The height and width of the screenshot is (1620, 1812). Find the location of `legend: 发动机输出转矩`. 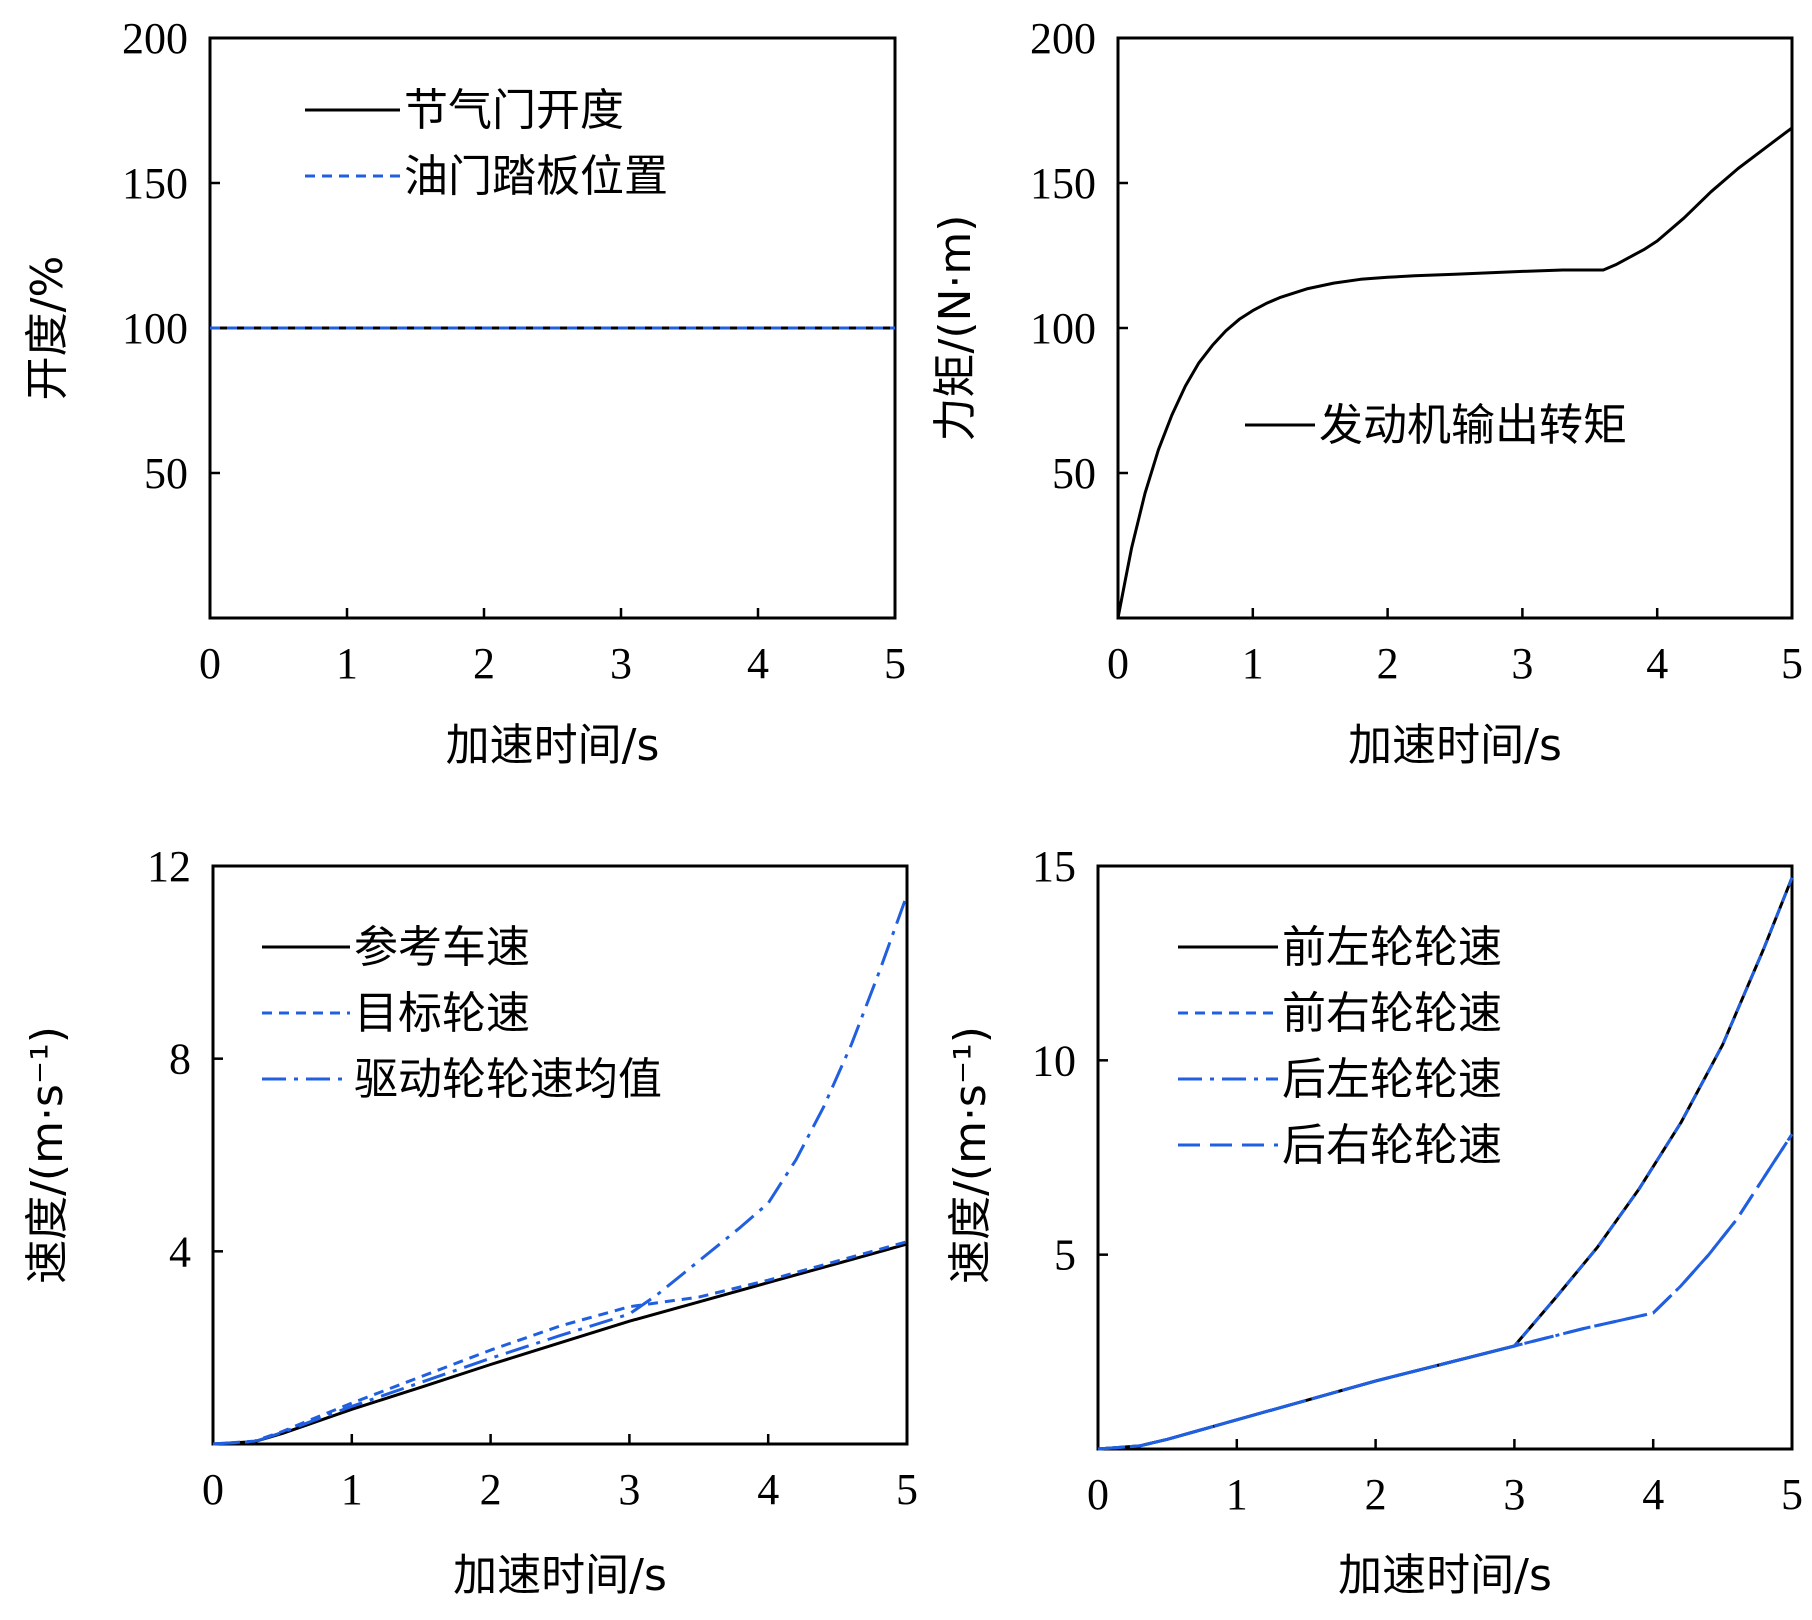

legend: 发动机输出转矩 is located at coordinates (1436, 425).